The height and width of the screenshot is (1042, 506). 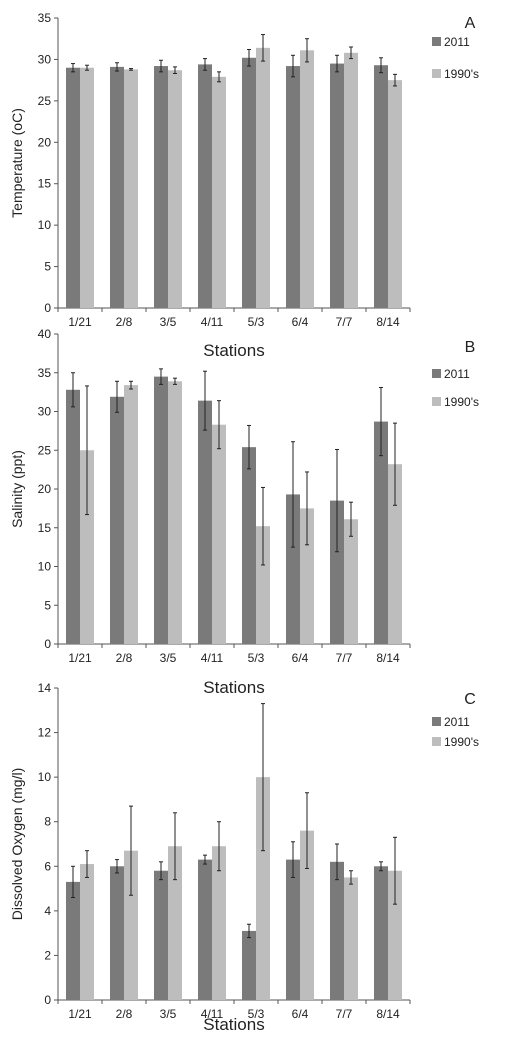 I want to click on y-axis-label: Dissolved Oxygen (mg/l), so click(x=17, y=844).